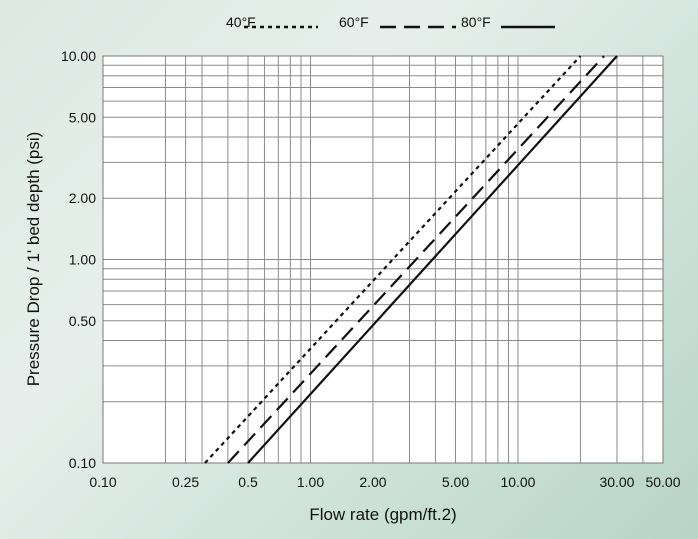 The width and height of the screenshot is (698, 539). I want to click on legend-label: 60°F, so click(354, 22).